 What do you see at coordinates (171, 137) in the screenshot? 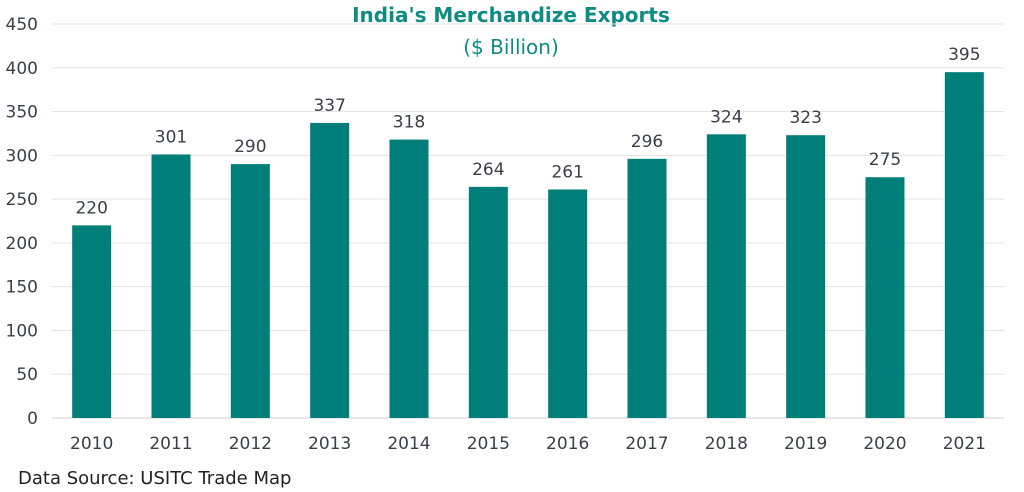
I see `data-label-2011: 301` at bounding box center [171, 137].